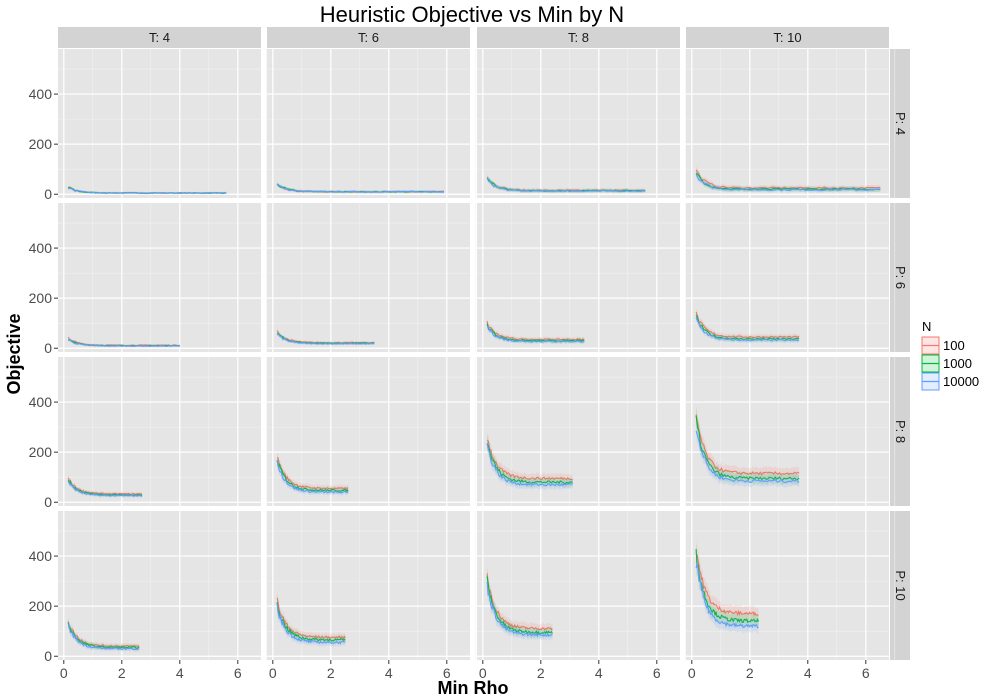 The width and height of the screenshot is (1000, 700). I want to click on y-axis-label: Objective, so click(14, 353).